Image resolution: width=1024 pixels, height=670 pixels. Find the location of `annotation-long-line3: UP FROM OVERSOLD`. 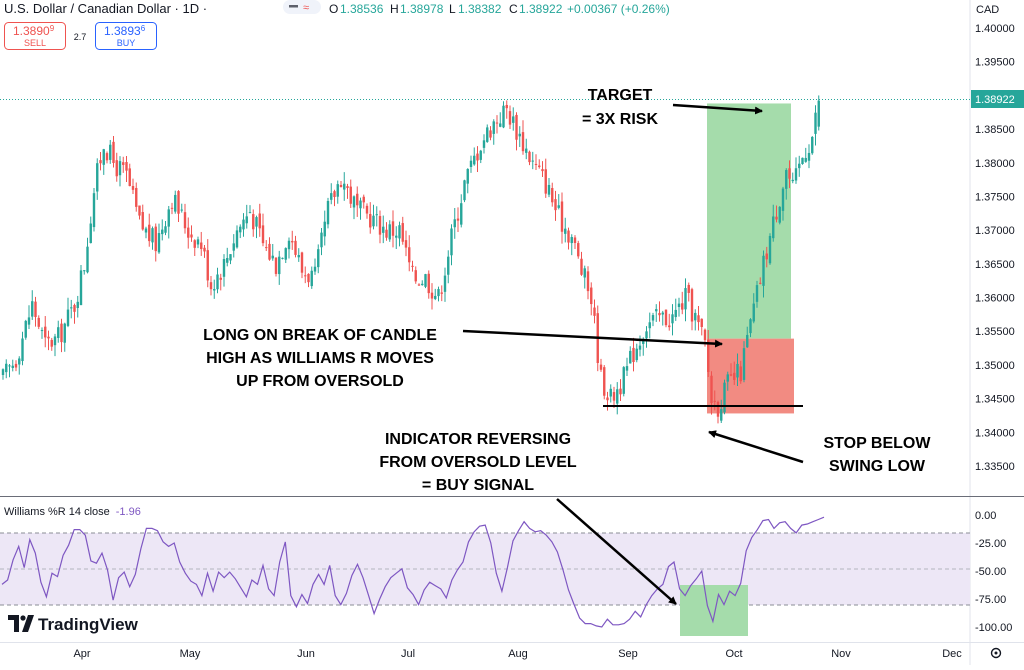

annotation-long-line3: UP FROM OVERSOLD is located at coordinates (320, 381).